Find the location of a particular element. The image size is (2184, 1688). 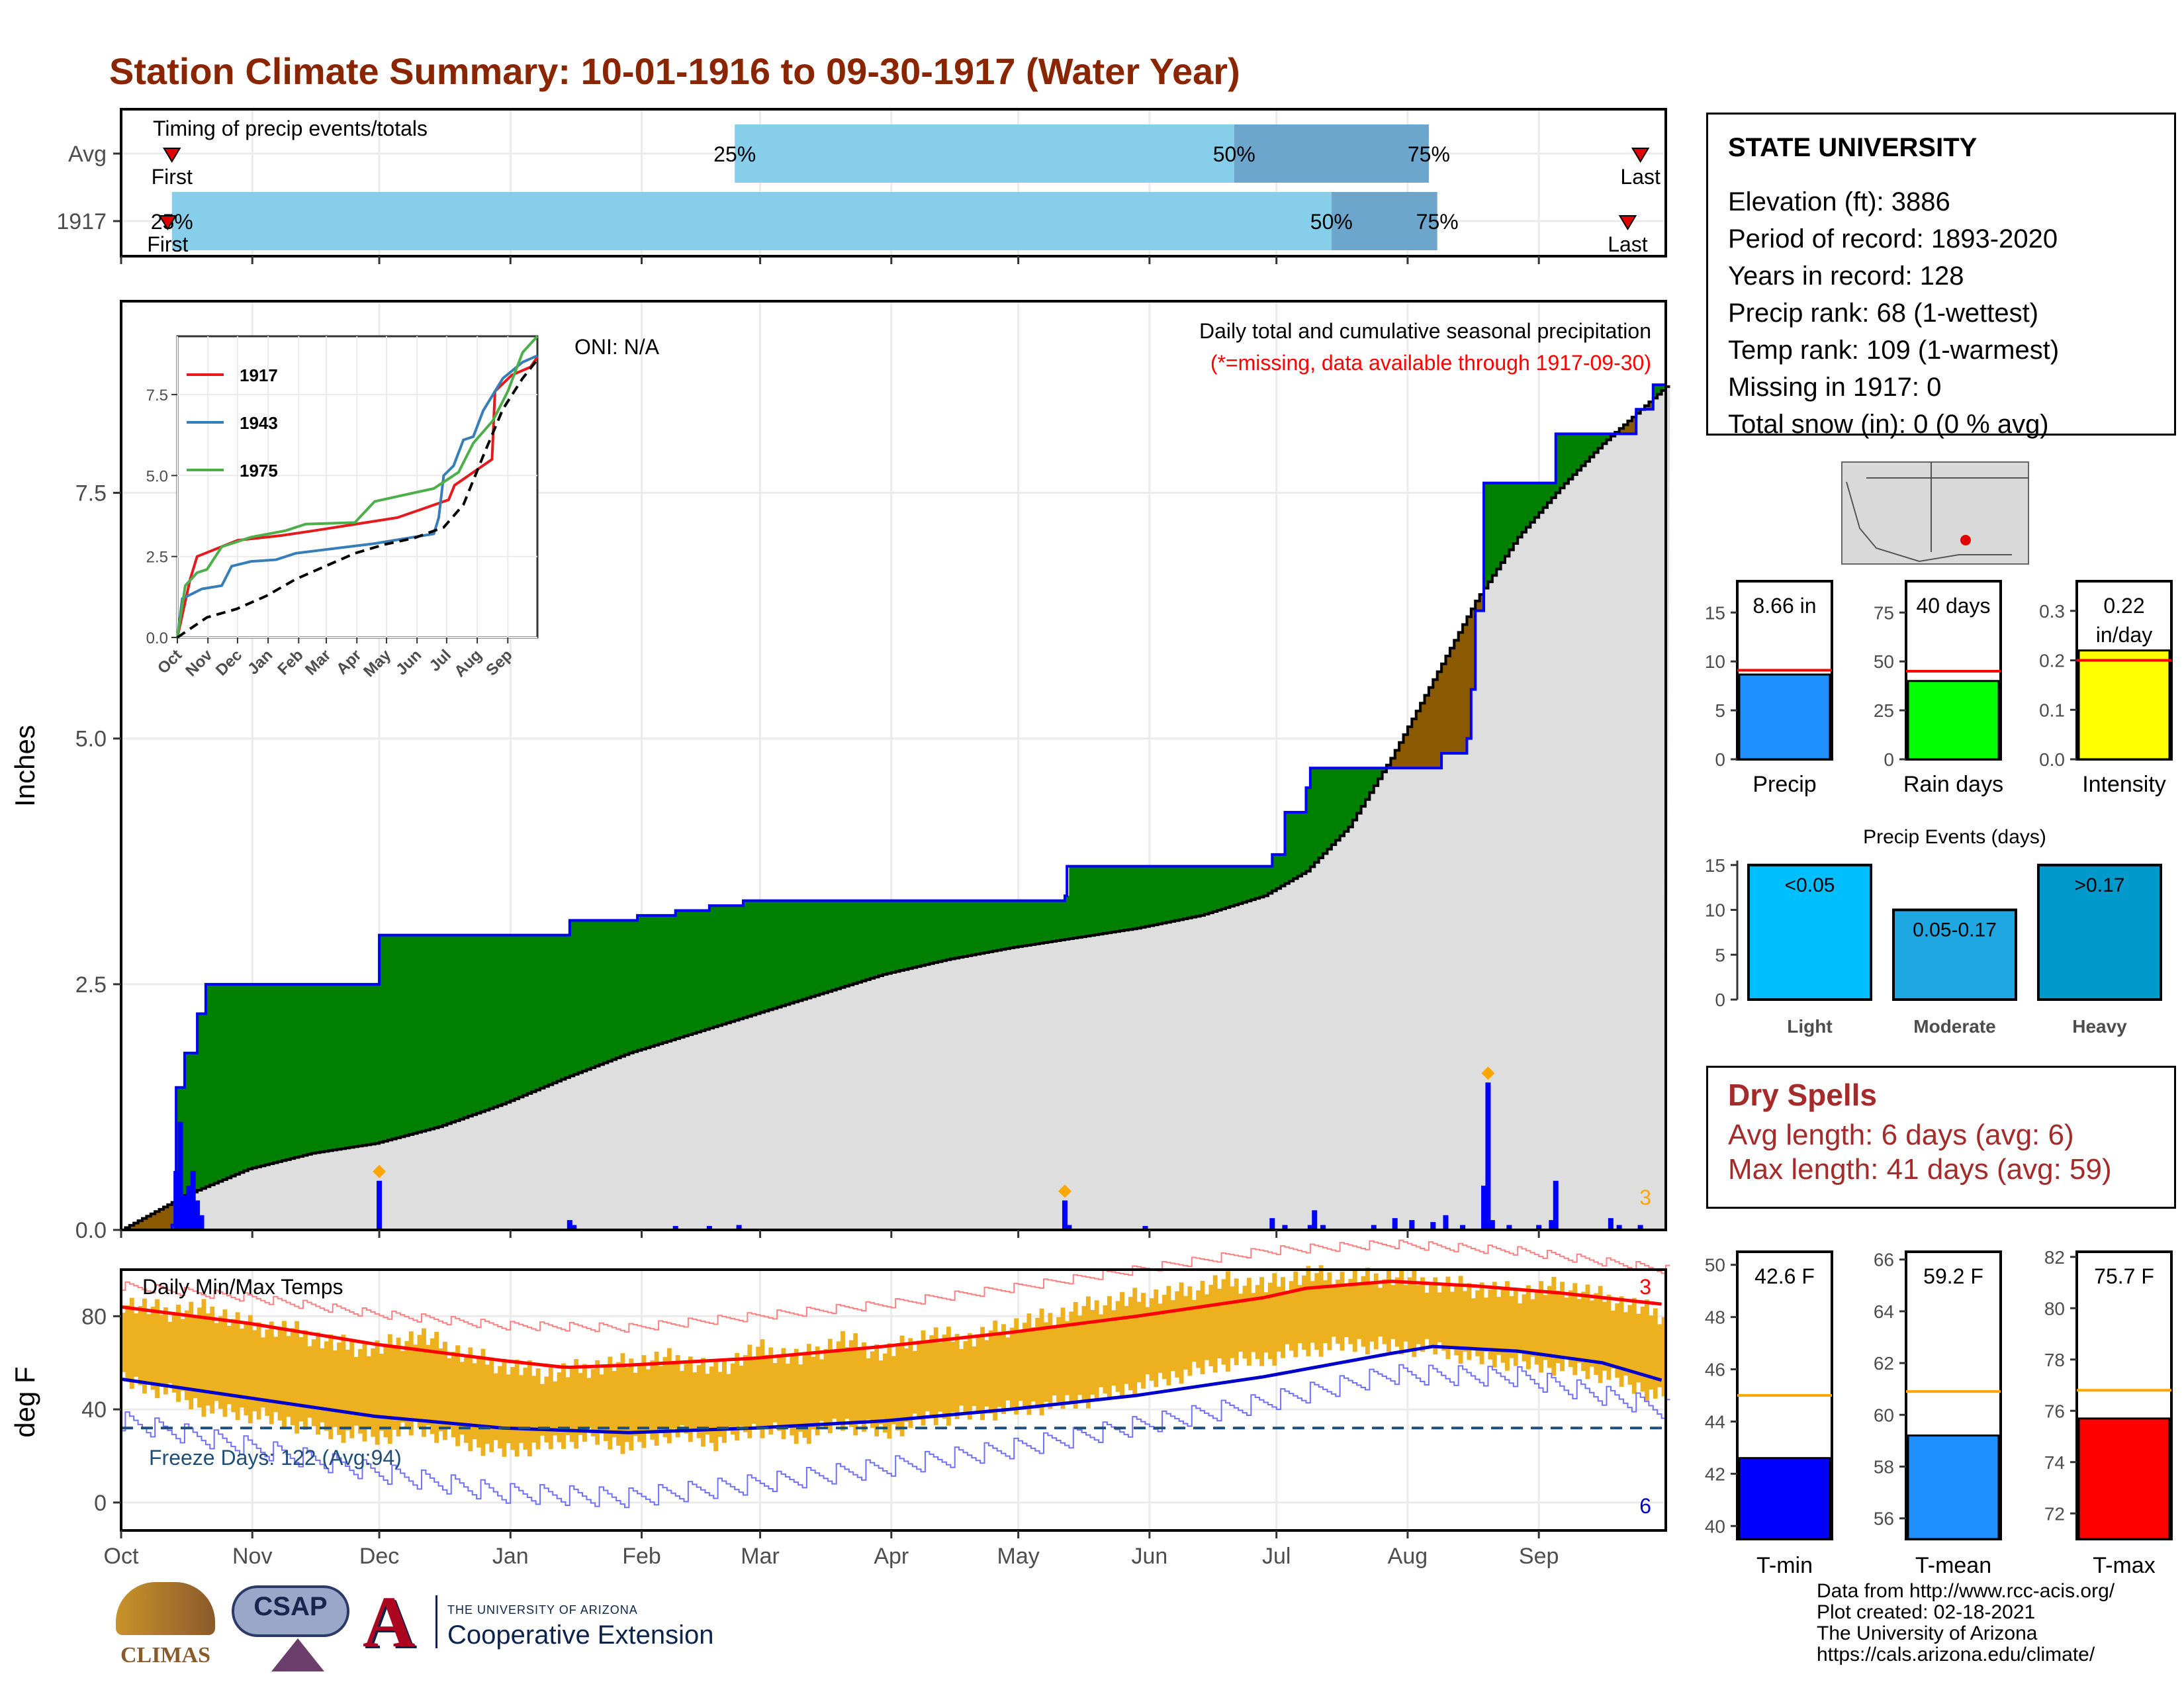

temp-summary-bar is located at coordinates (2124, 1478).